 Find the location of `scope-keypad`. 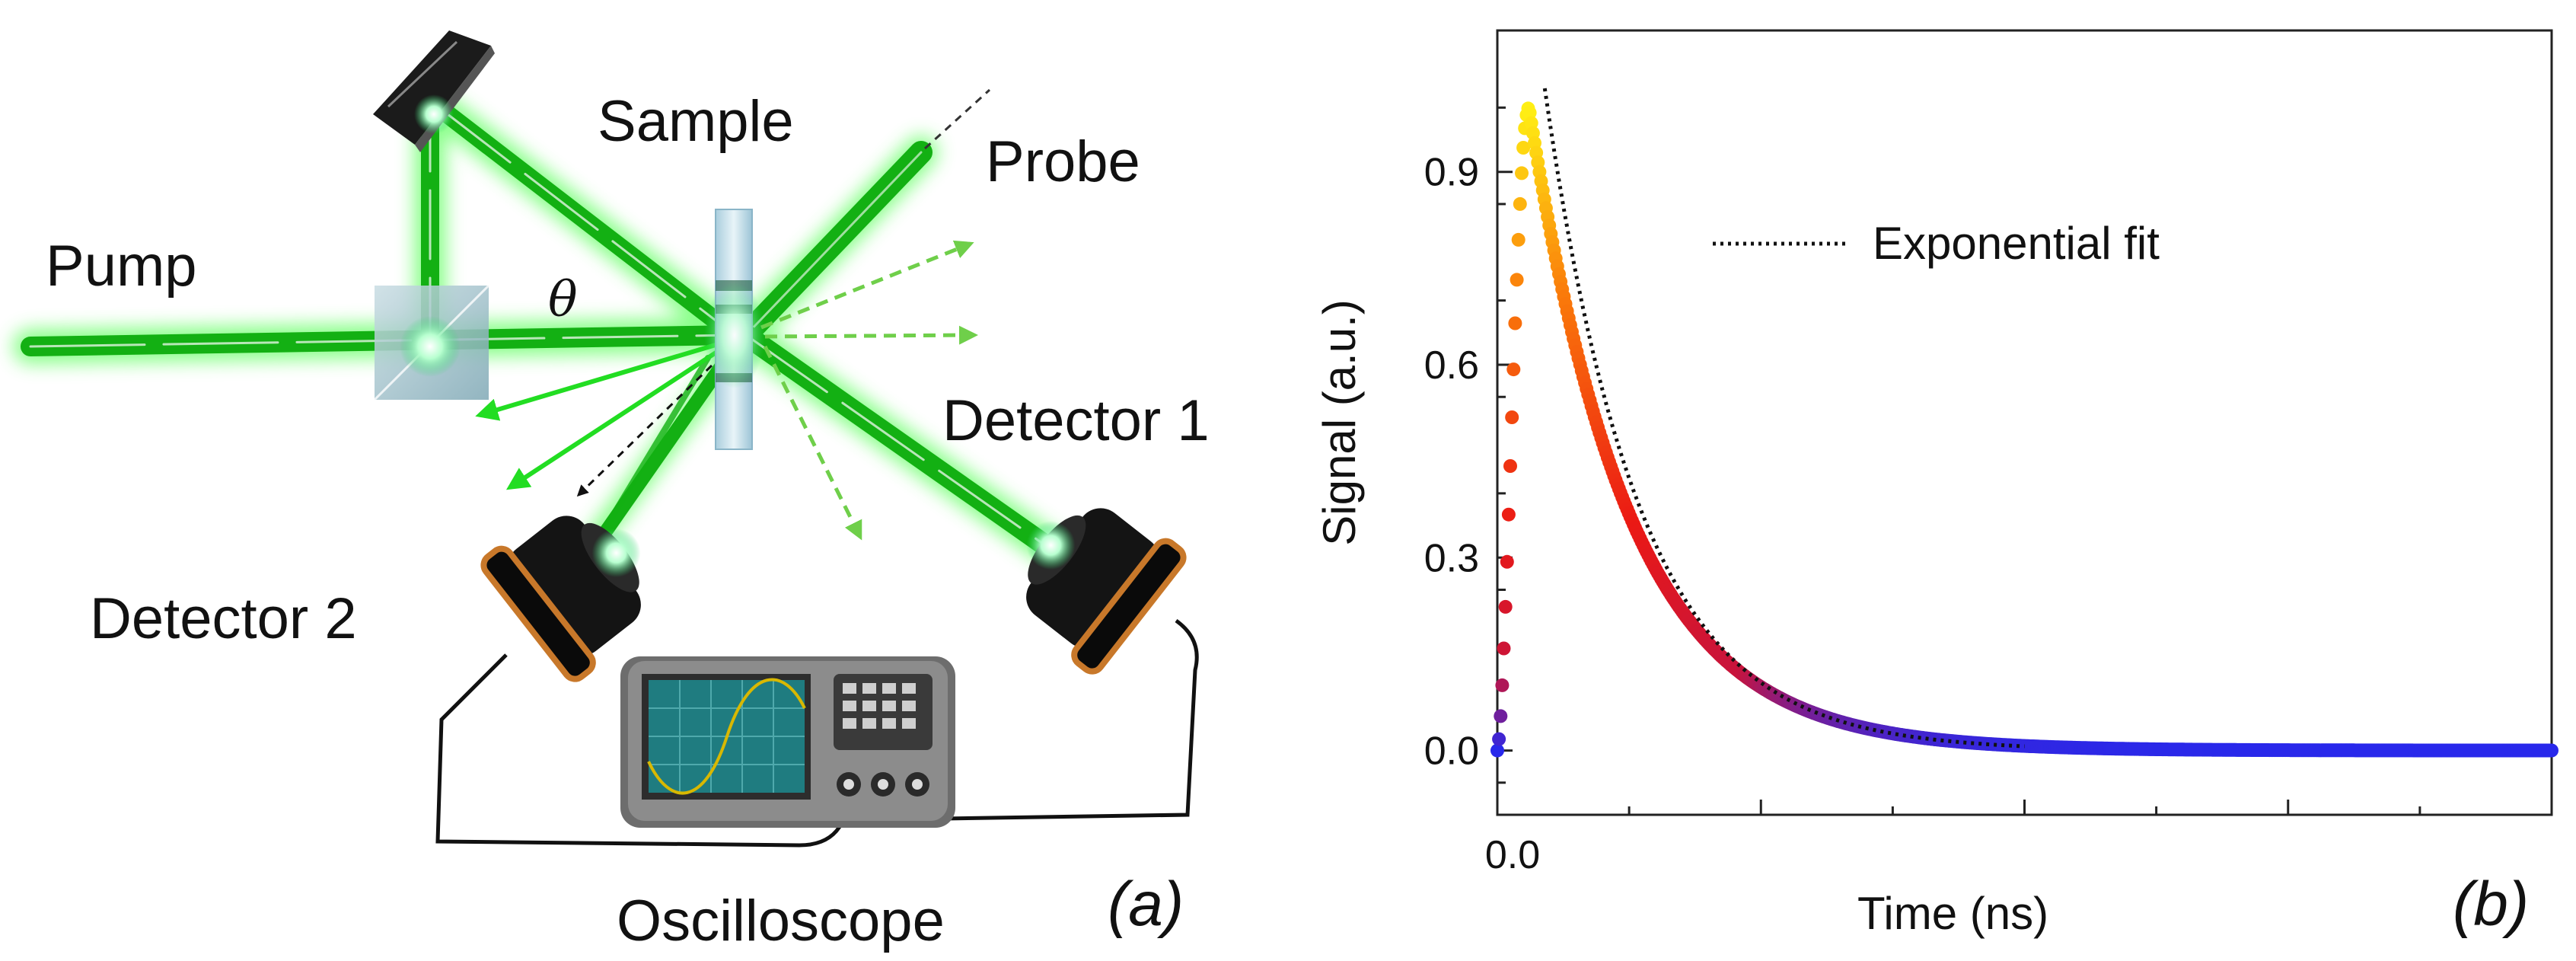

scope-keypad is located at coordinates (880, 706).